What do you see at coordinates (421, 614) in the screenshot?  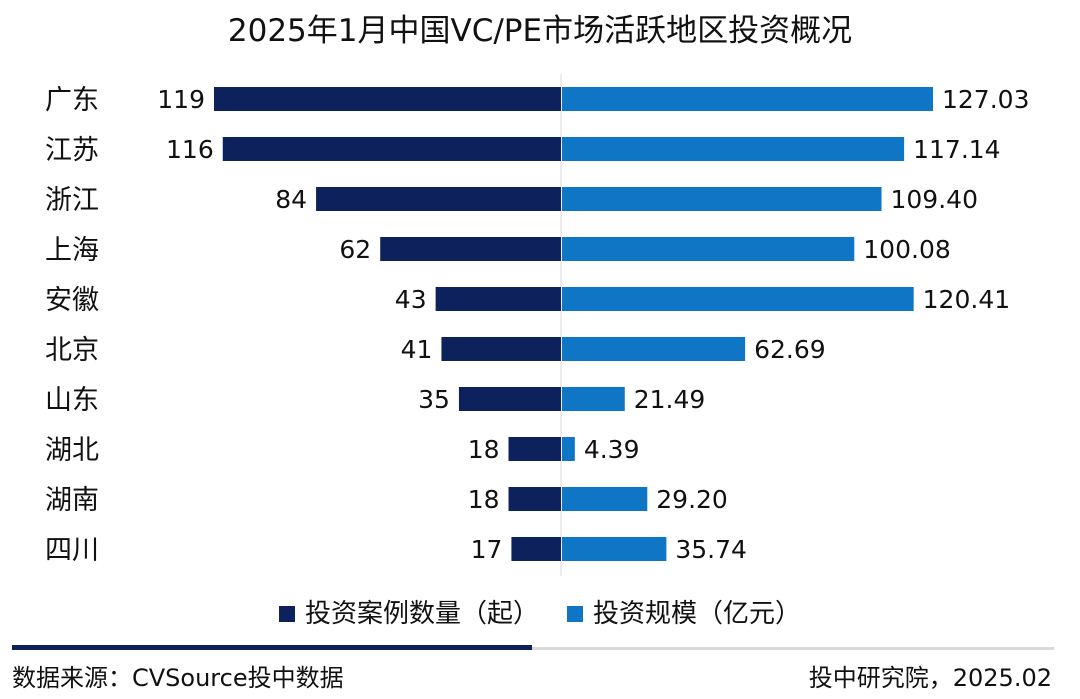 I see `legend-label-case-count: 投资案例数量（起）` at bounding box center [421, 614].